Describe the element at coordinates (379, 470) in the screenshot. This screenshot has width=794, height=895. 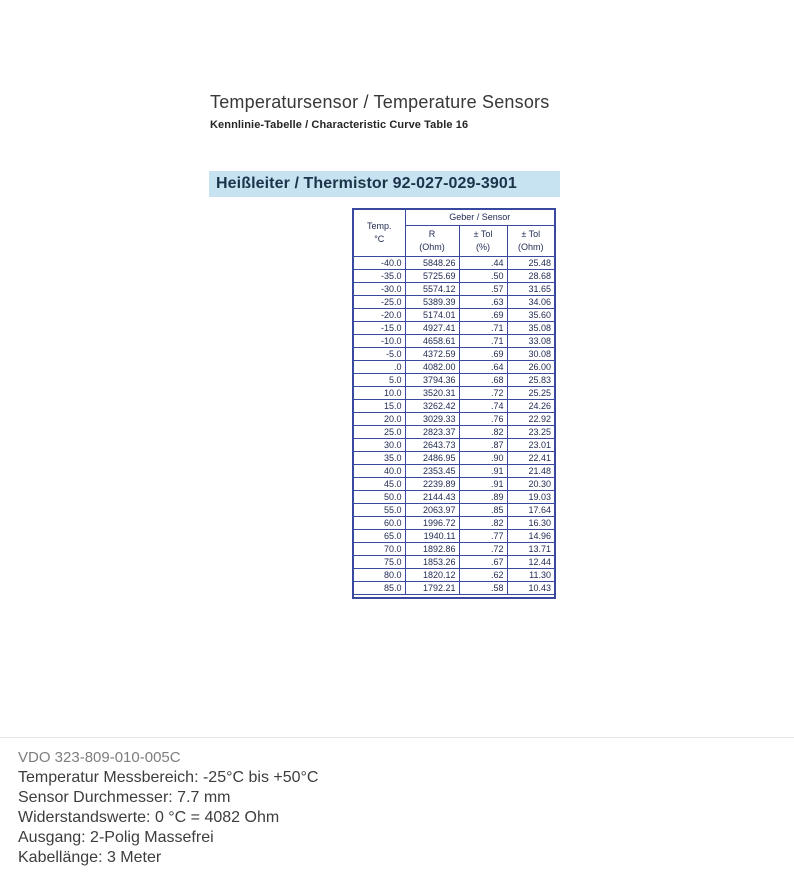
I see `table-cell: 40.0` at that location.